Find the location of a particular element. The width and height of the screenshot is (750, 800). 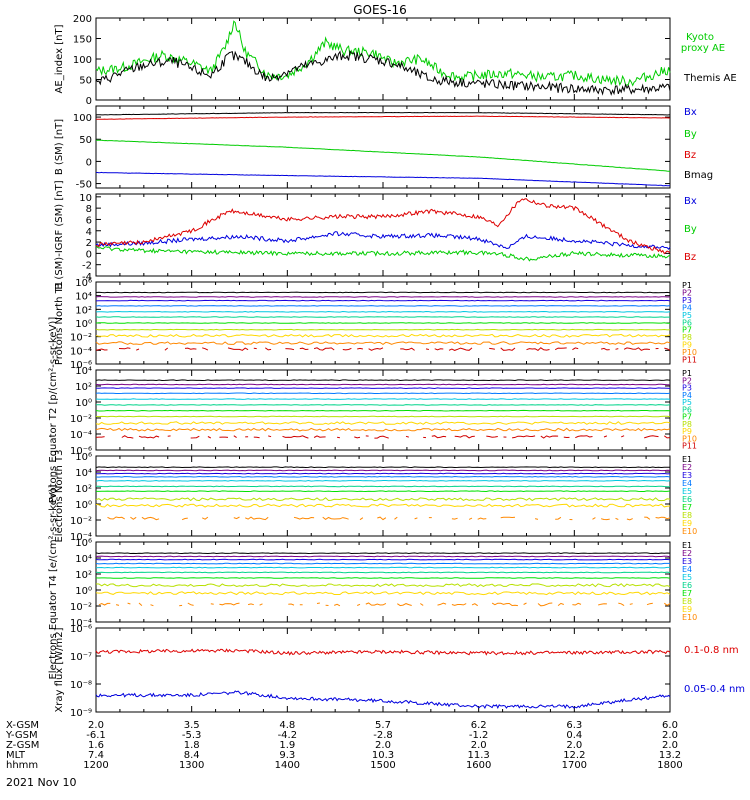

legend-p1: P1 is located at coordinates (687, 373).